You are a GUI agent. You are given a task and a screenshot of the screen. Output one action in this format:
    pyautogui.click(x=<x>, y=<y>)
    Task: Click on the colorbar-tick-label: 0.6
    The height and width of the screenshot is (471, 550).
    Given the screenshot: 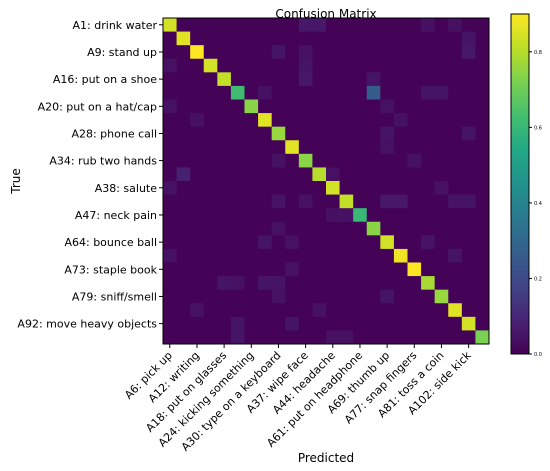 What is the action you would take?
    pyautogui.click(x=538, y=128)
    